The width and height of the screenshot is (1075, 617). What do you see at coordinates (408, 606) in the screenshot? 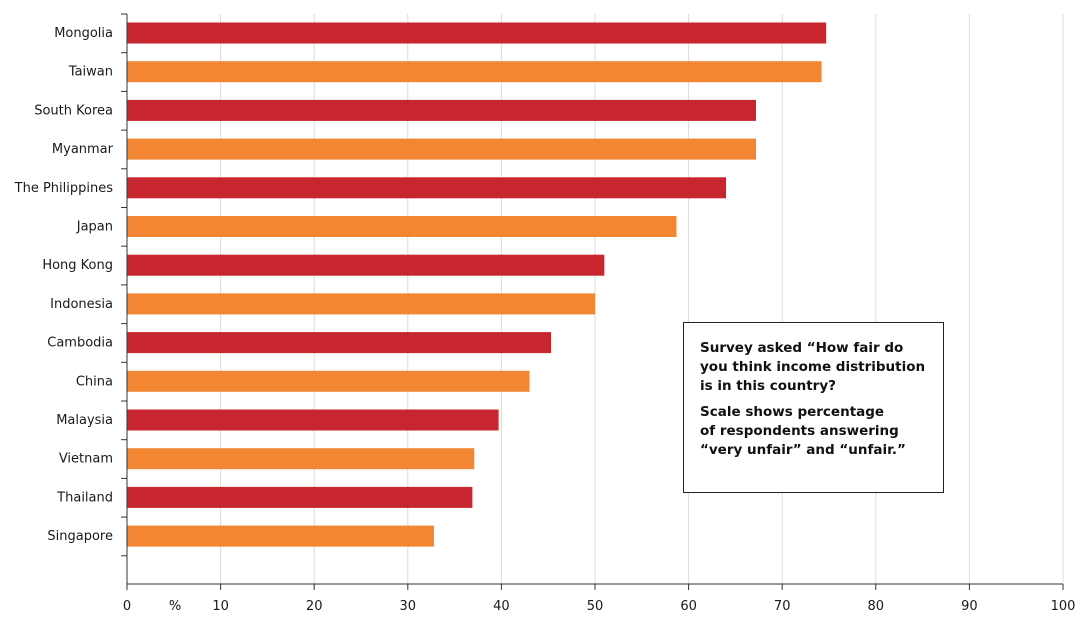
I see `x-tick-label: 30` at bounding box center [408, 606].